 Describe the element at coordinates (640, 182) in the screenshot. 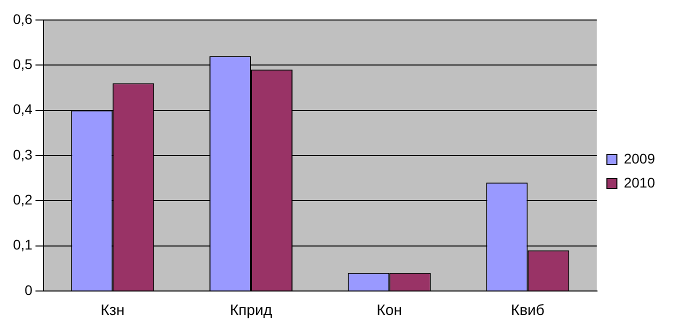

I see `legend-label: 2010` at that location.